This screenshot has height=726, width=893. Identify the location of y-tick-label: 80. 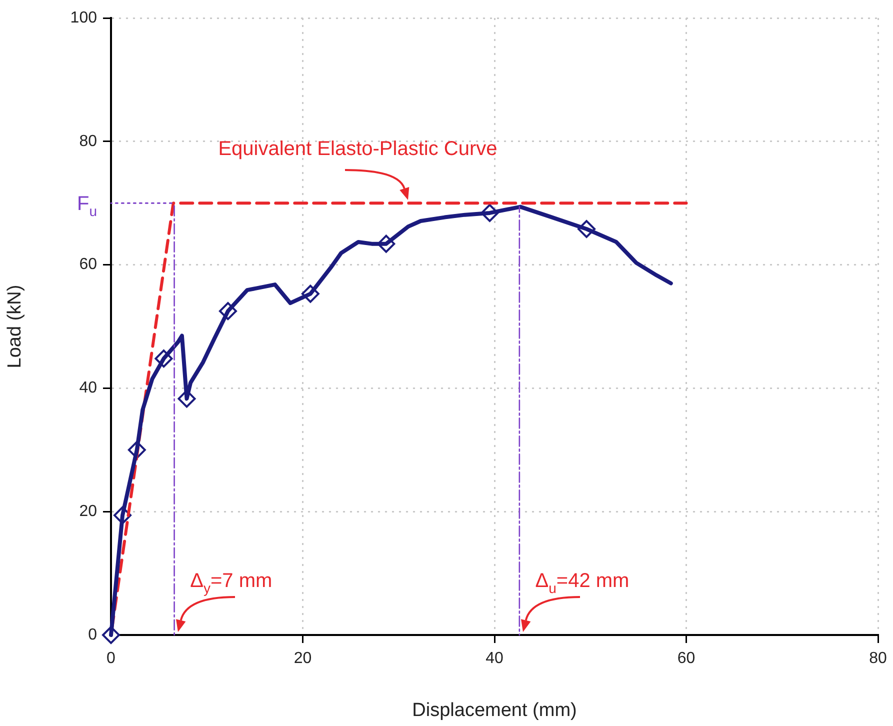
(88, 141).